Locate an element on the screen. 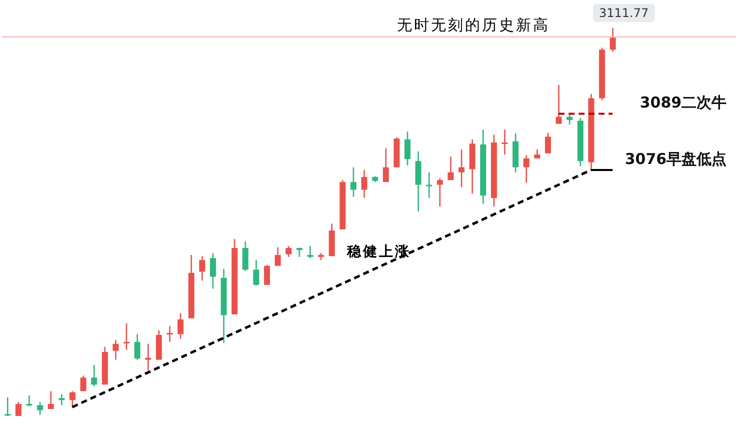 Image resolution: width=750 pixels, height=430 pixels. series-label: 3076早盘低点 is located at coordinates (675, 159).